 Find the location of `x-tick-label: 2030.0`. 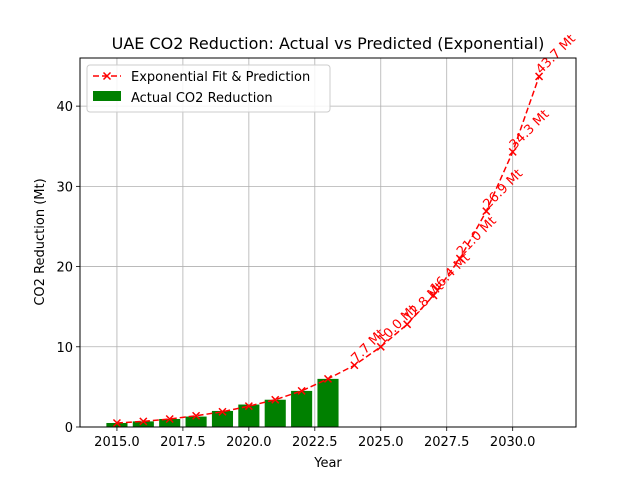

x-tick-label: 2030.0 is located at coordinates (513, 442).